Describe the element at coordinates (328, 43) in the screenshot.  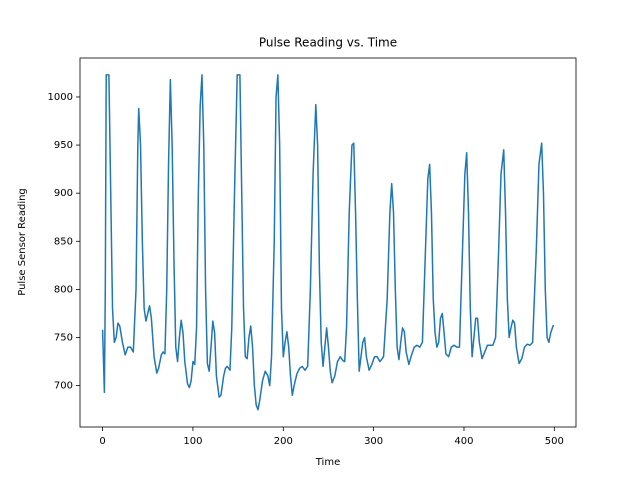
I see `chart-title: Pulse Reading vs. Time` at that location.